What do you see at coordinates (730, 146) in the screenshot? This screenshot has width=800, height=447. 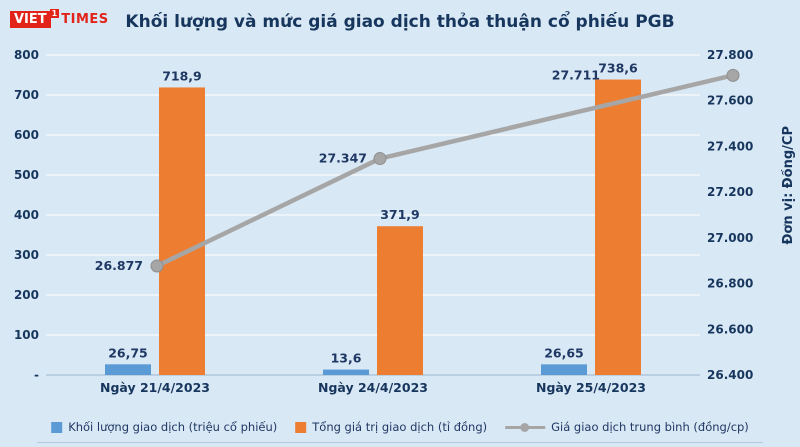 I see `right-axis-tick-label: 27.400` at bounding box center [730, 146].